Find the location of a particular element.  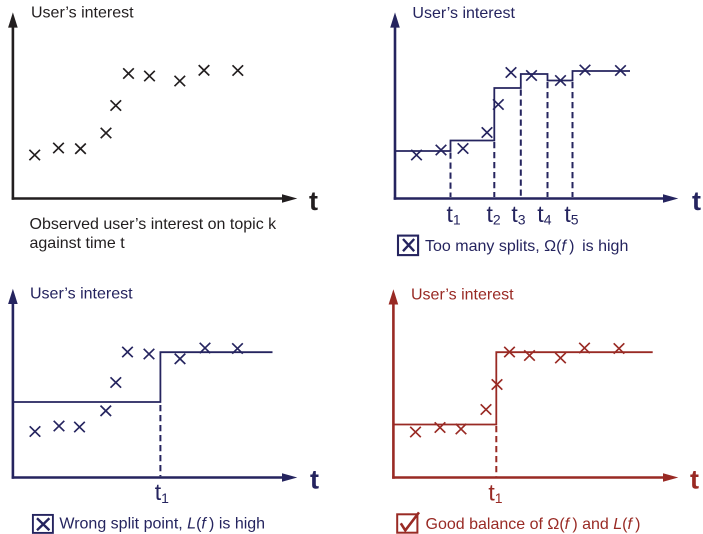

svg-text:Observed user’s interest on to: Observed user’s interest on topic k is located at coordinates (154, 224).